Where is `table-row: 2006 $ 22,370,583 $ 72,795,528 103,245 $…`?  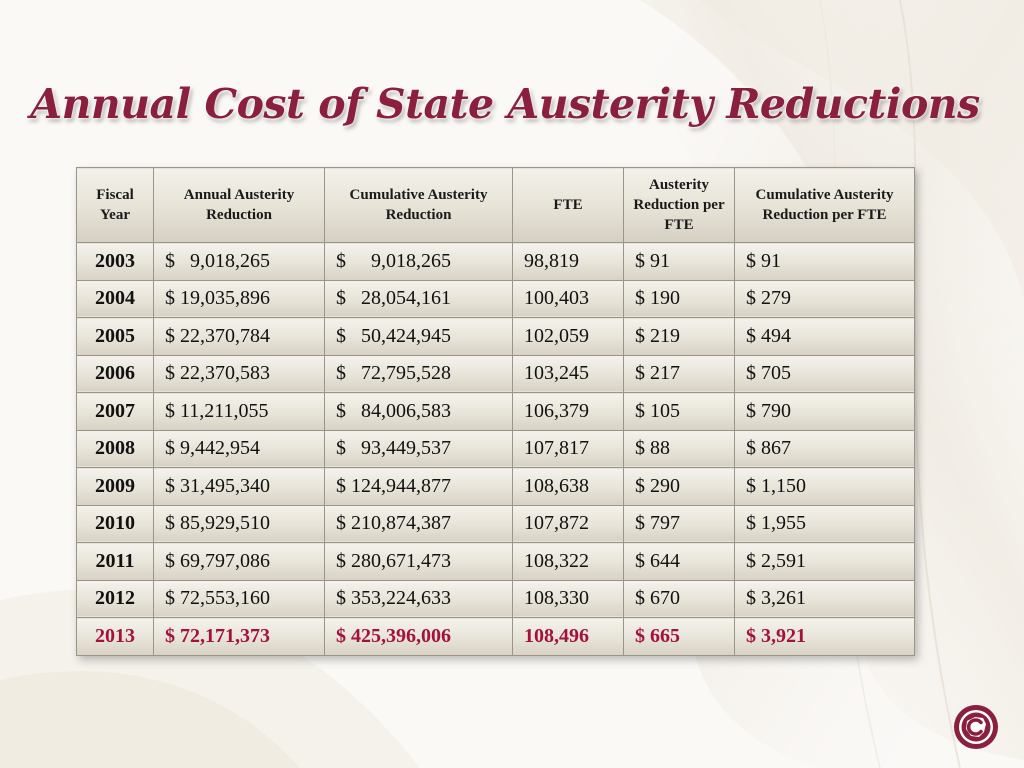 table-row: 2006 $ 22,370,583 $ 72,795,528 103,245 $… is located at coordinates (495, 373).